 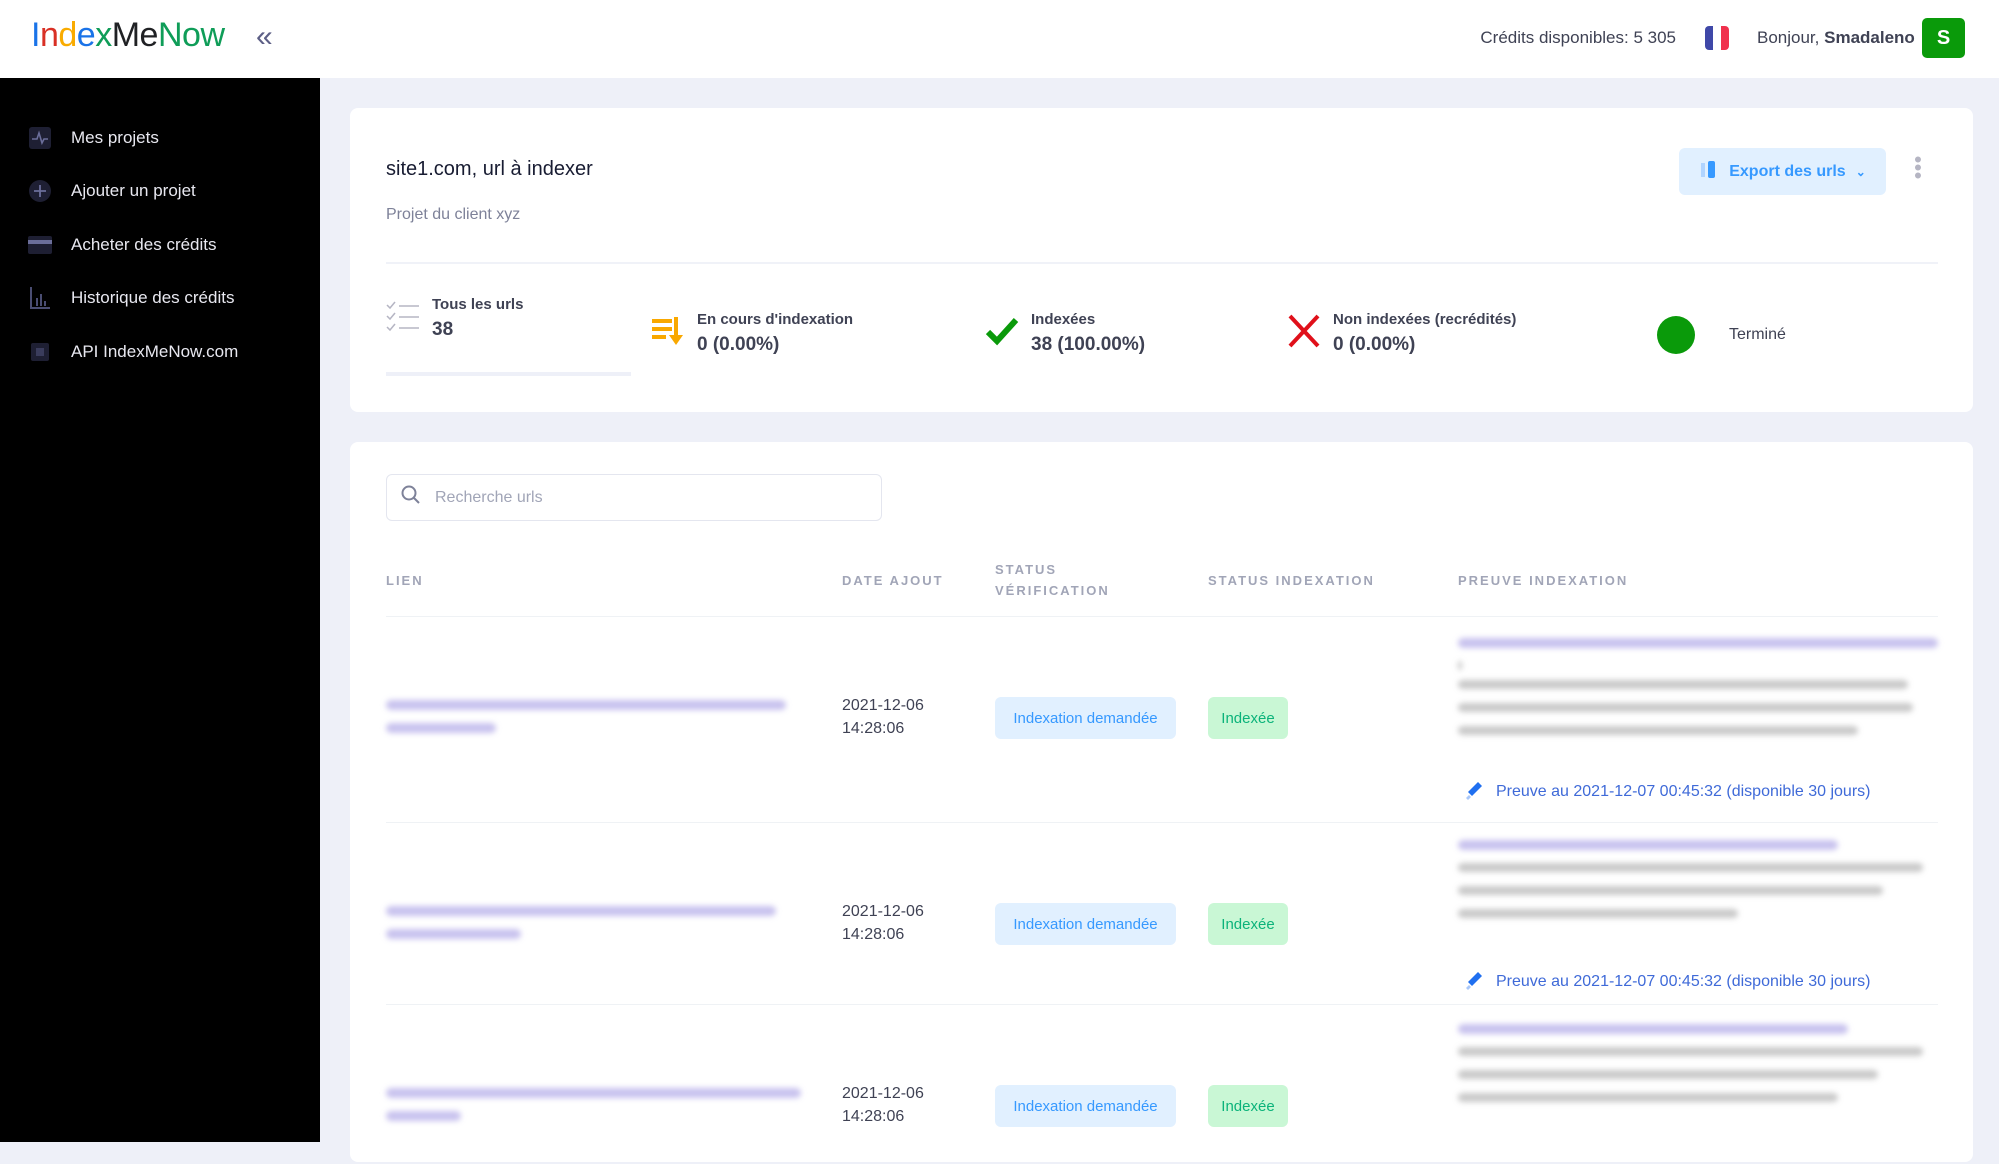 What do you see at coordinates (752, 333) in the screenshot?
I see `stat-en-cours: En cours d'indexation 0 (0.00%)` at bounding box center [752, 333].